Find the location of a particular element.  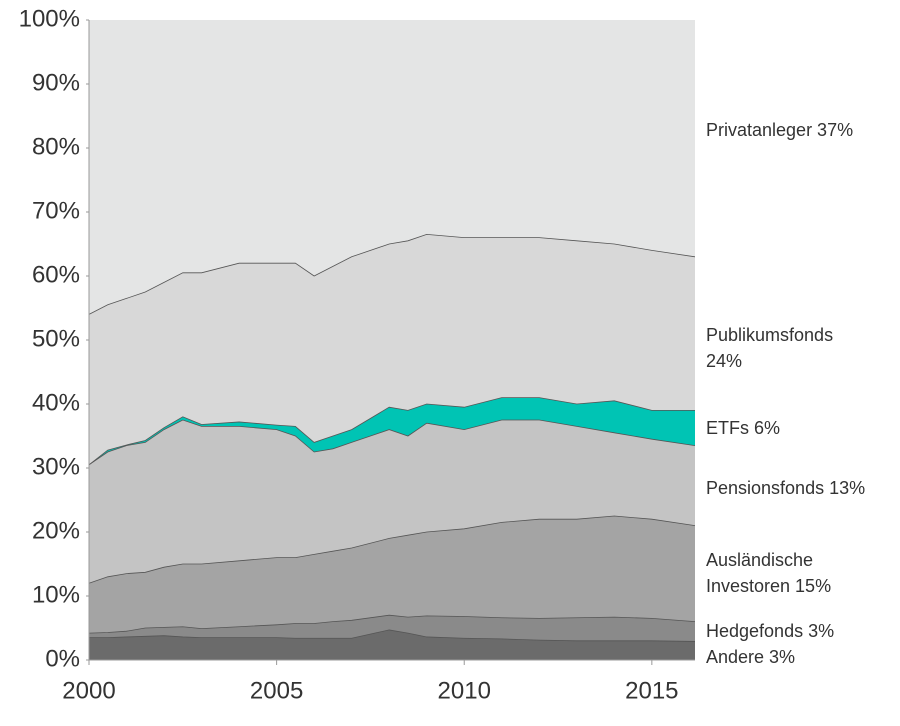

y-tick-label: 90% is located at coordinates (56, 82).